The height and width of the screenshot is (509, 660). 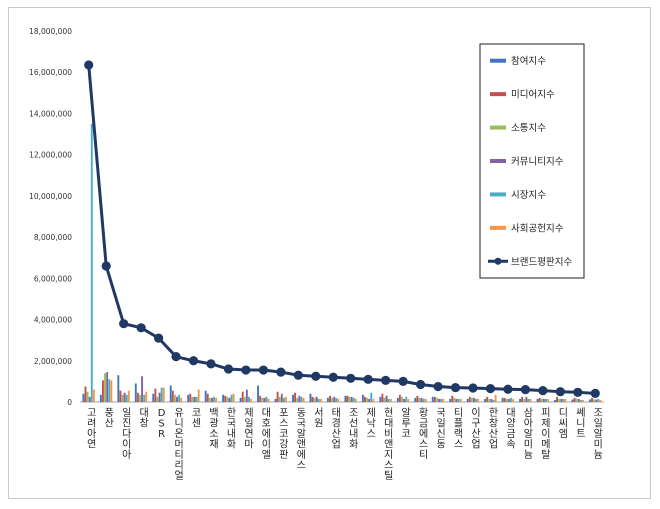 What do you see at coordinates (528, 128) in the screenshot?
I see `legend-label: 소통지수` at bounding box center [528, 128].